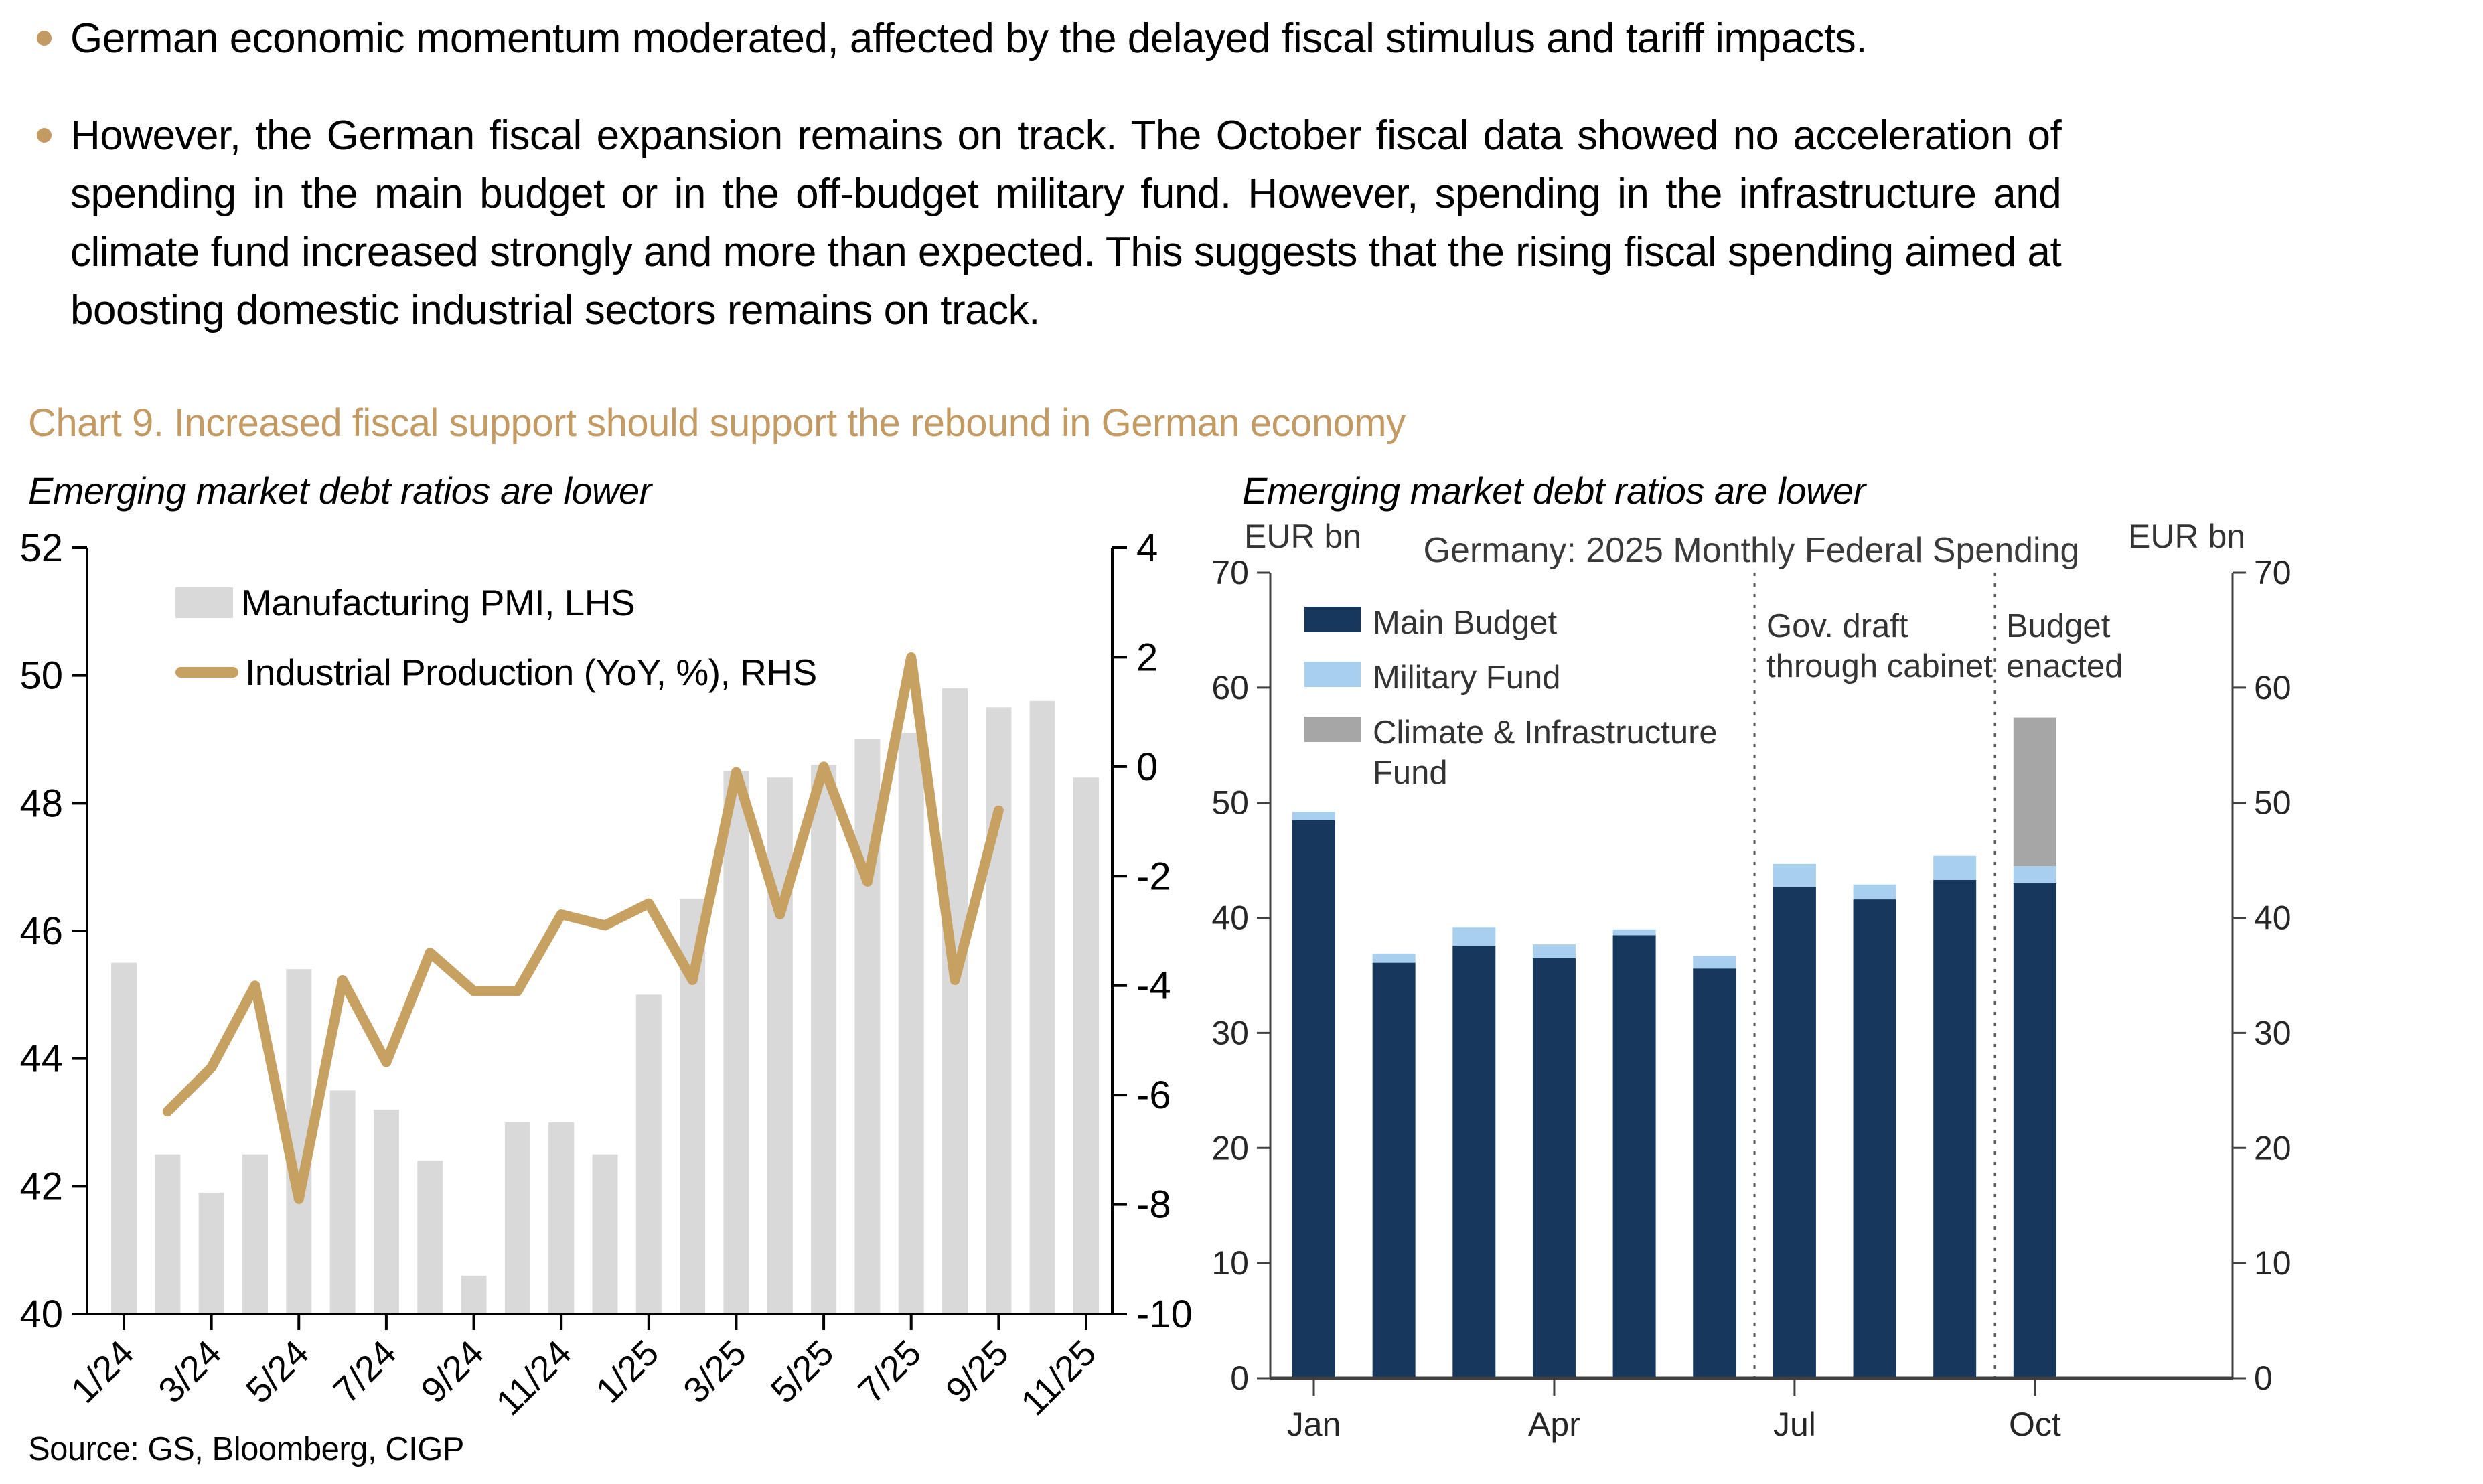 The width and height of the screenshot is (2483, 1484). Describe the element at coordinates (1230, 1148) in the screenshot. I see `left-axis-label: 20` at that location.